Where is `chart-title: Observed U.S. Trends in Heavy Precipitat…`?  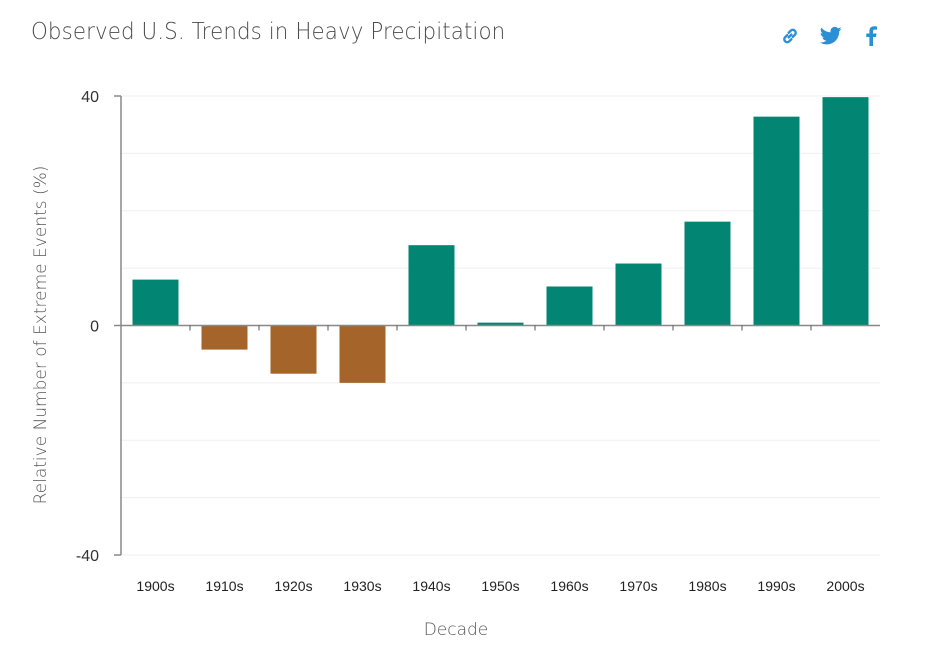 chart-title: Observed U.S. Trends in Heavy Precipitat… is located at coordinates (268, 32).